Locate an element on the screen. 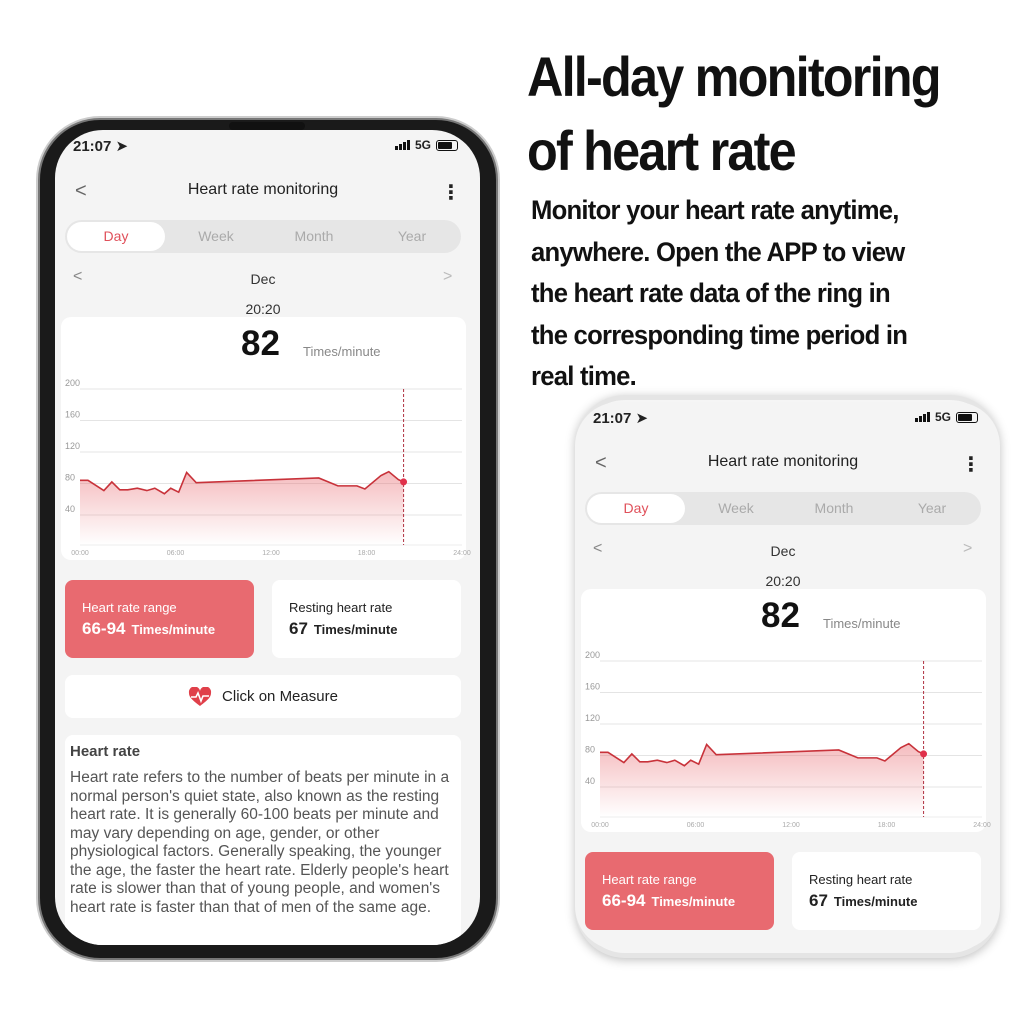  headline-line-2: of heart rate is located at coordinates (662, 150).